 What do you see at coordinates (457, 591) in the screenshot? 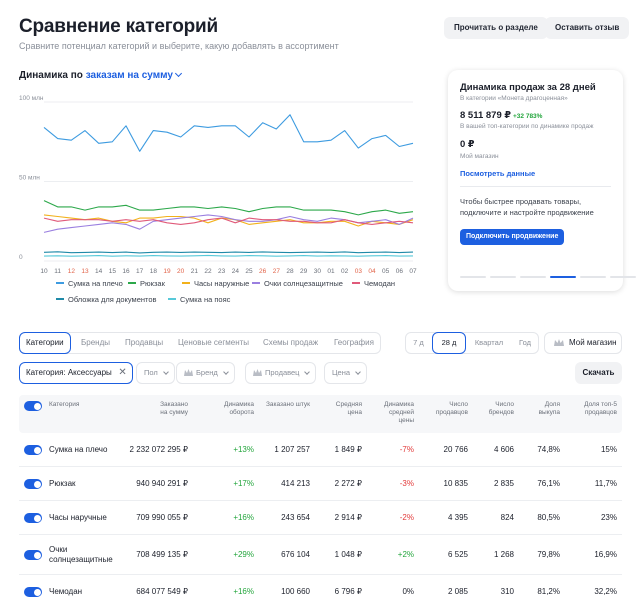
I see `cell-sellers: 2 085` at bounding box center [457, 591].